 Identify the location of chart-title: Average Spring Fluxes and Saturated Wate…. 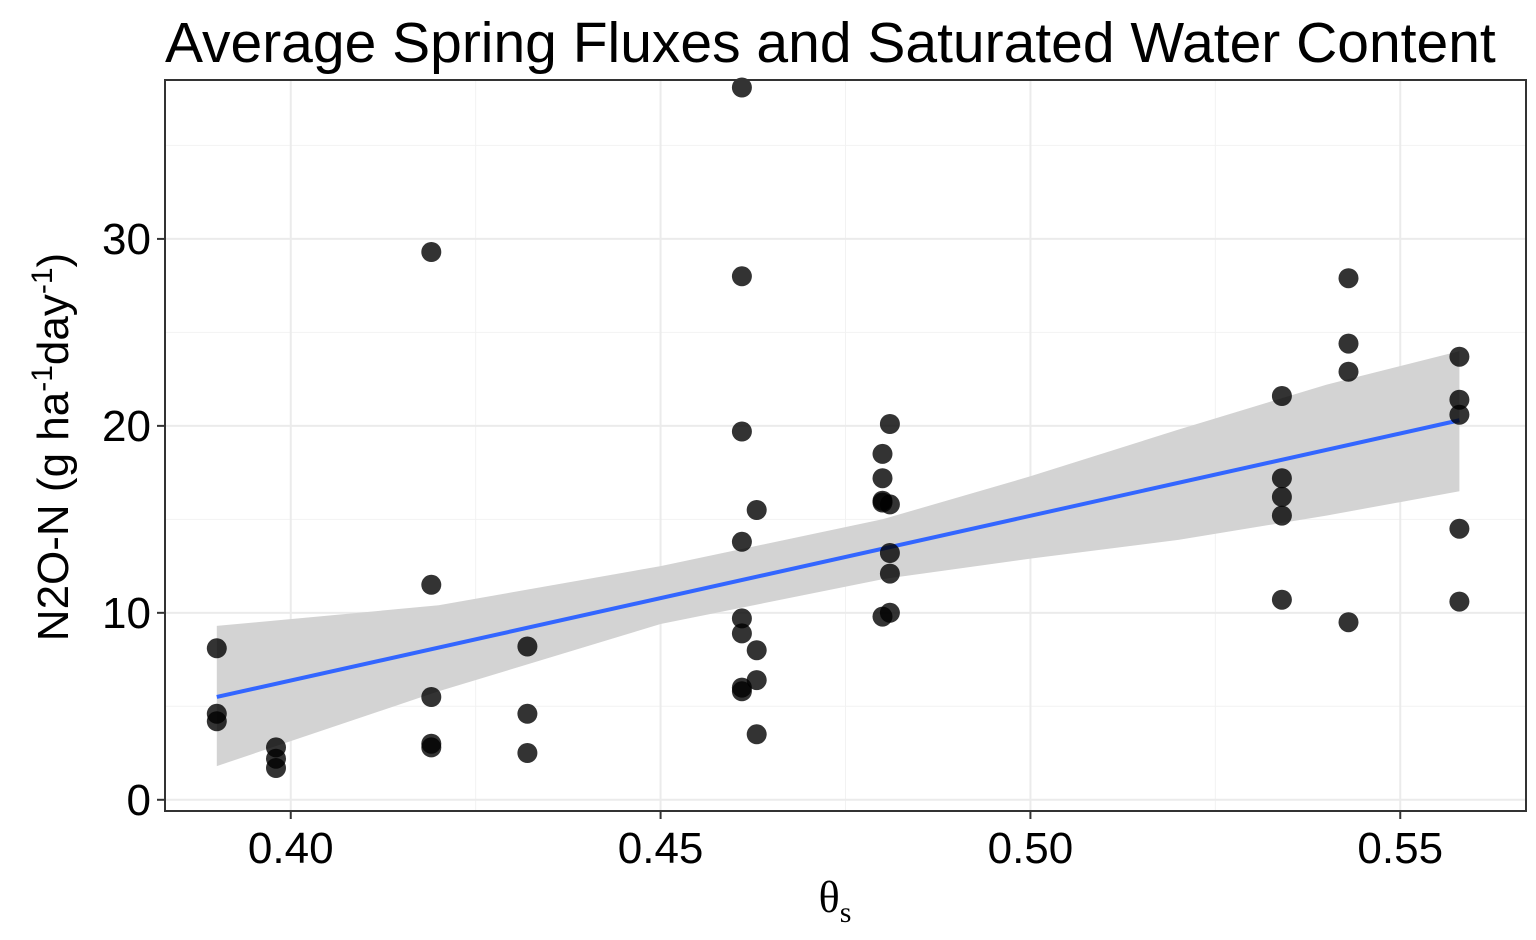
(830, 43).